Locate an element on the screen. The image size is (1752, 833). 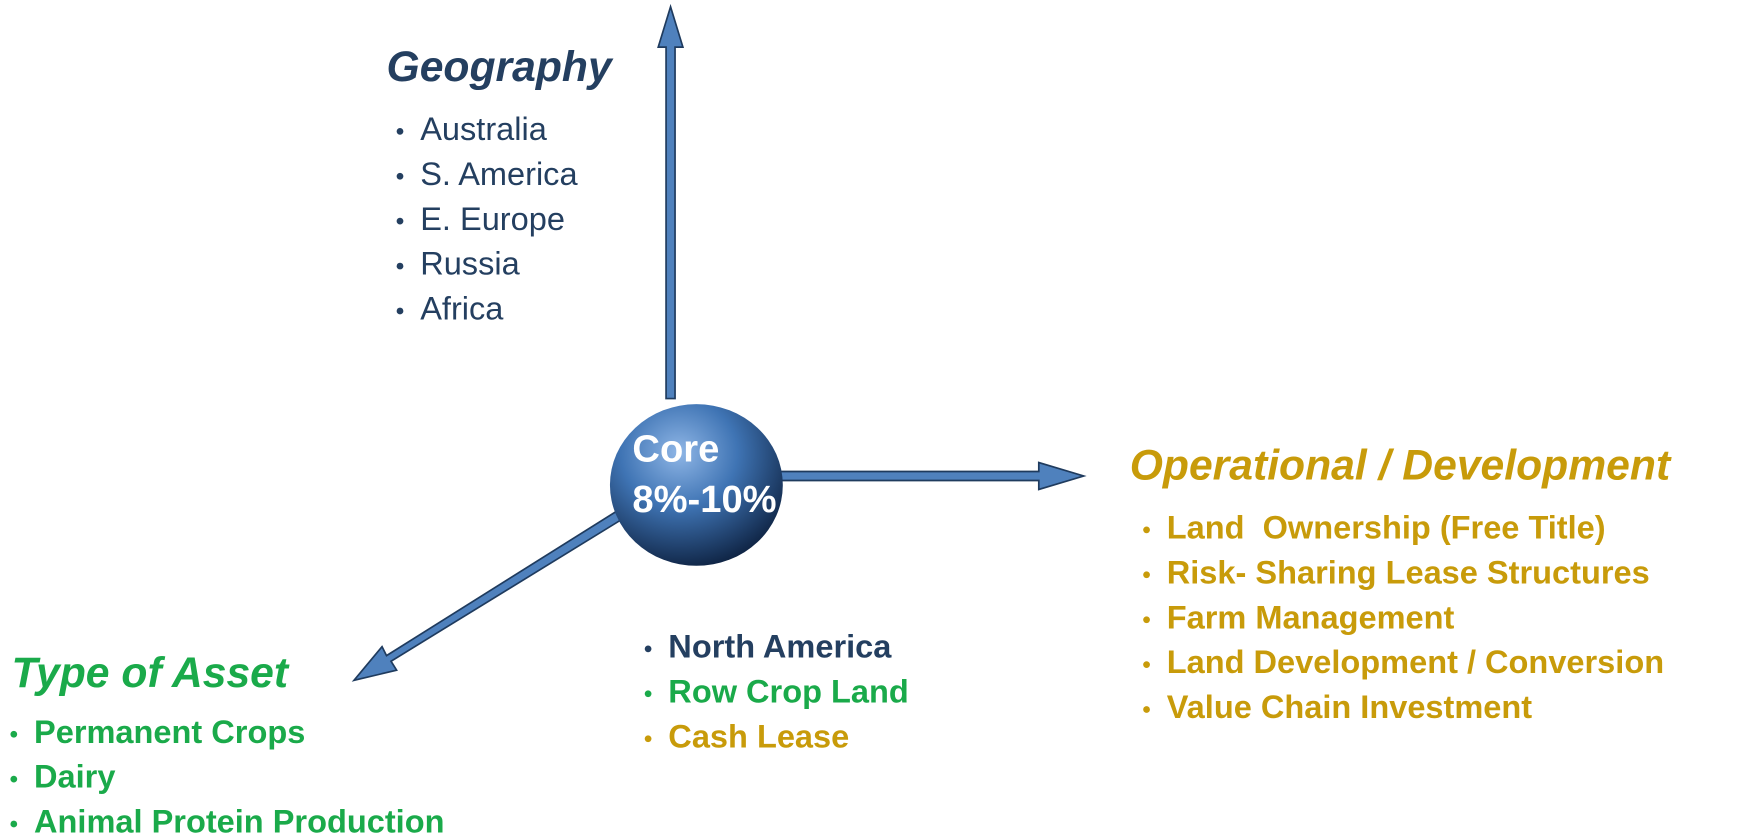
list-item: Risk- Sharing Lease Structures is located at coordinates (1408, 572).